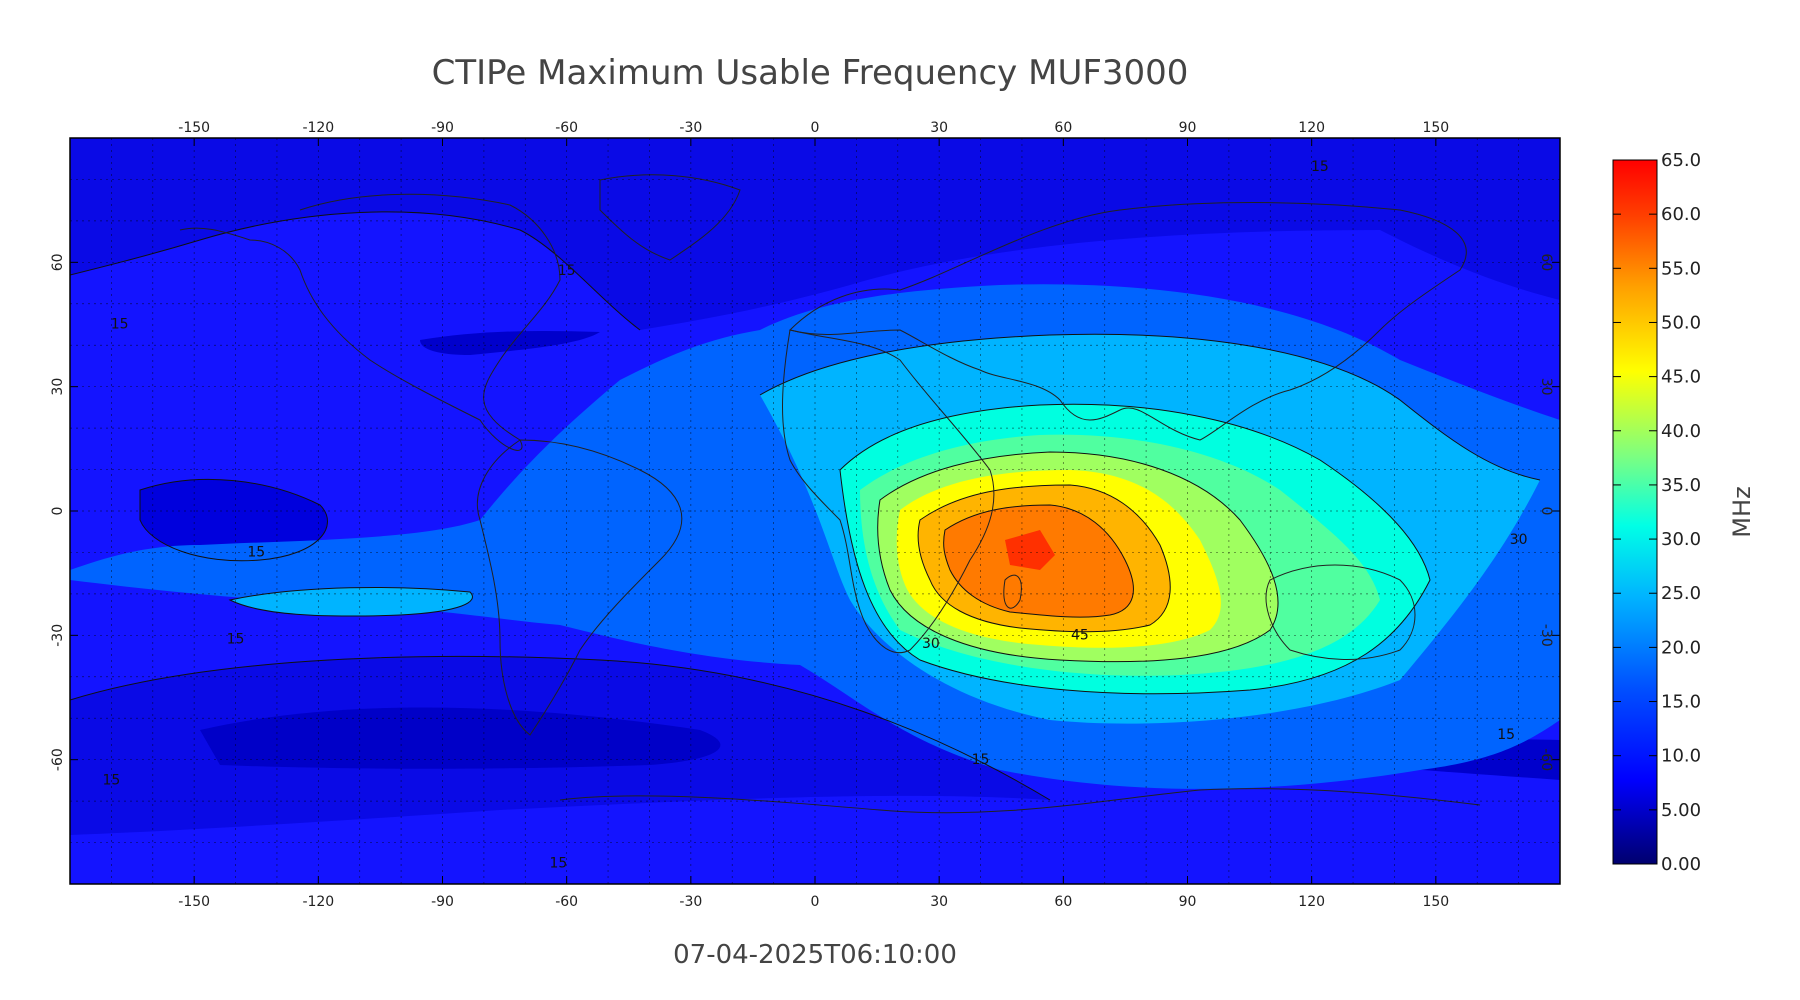  I want to click on colorbar-tick-label: 25.0, so click(1681, 593).